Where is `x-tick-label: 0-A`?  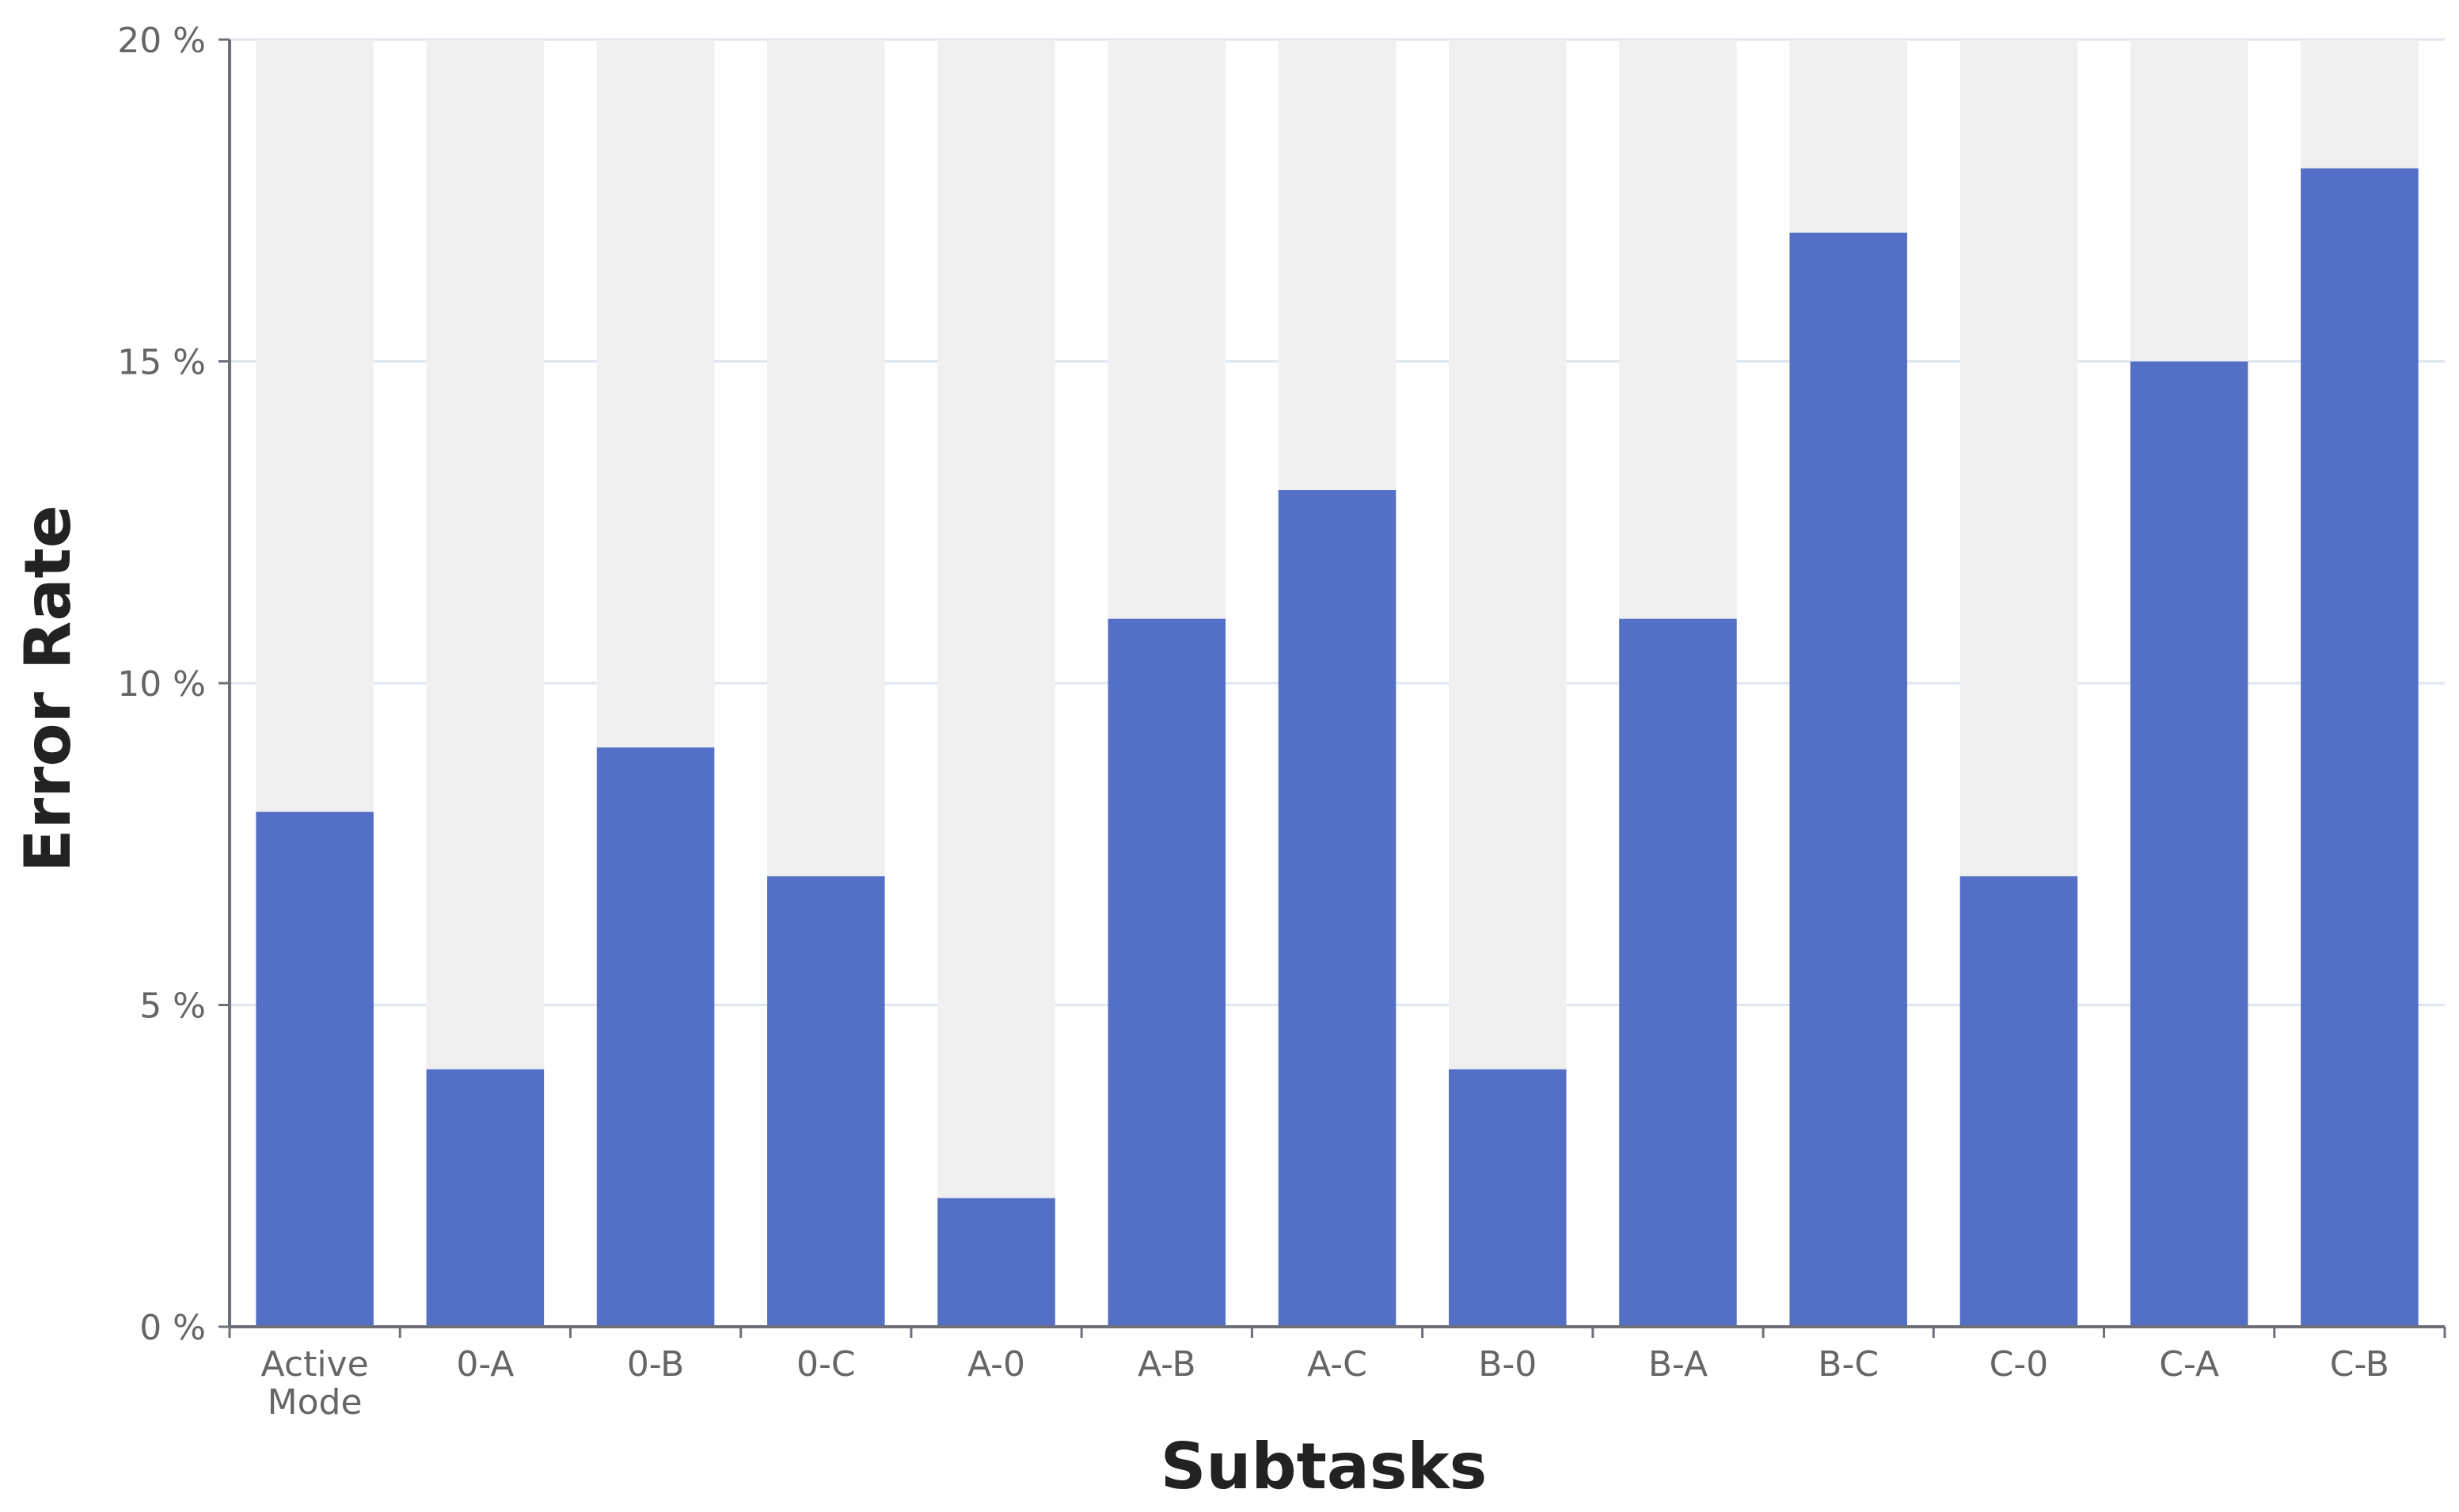 x-tick-label: 0-A is located at coordinates (485, 1364).